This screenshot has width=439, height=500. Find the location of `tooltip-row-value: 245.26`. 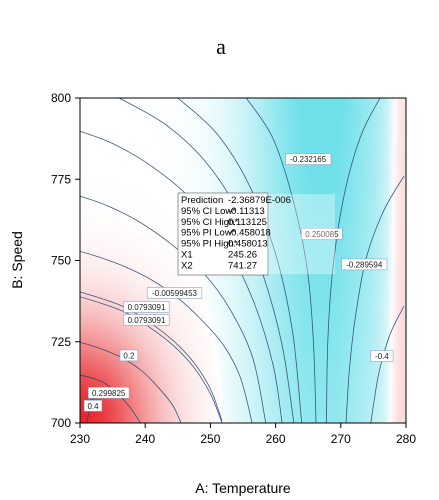

tooltip-row-value: 245.26 is located at coordinates (242, 255).